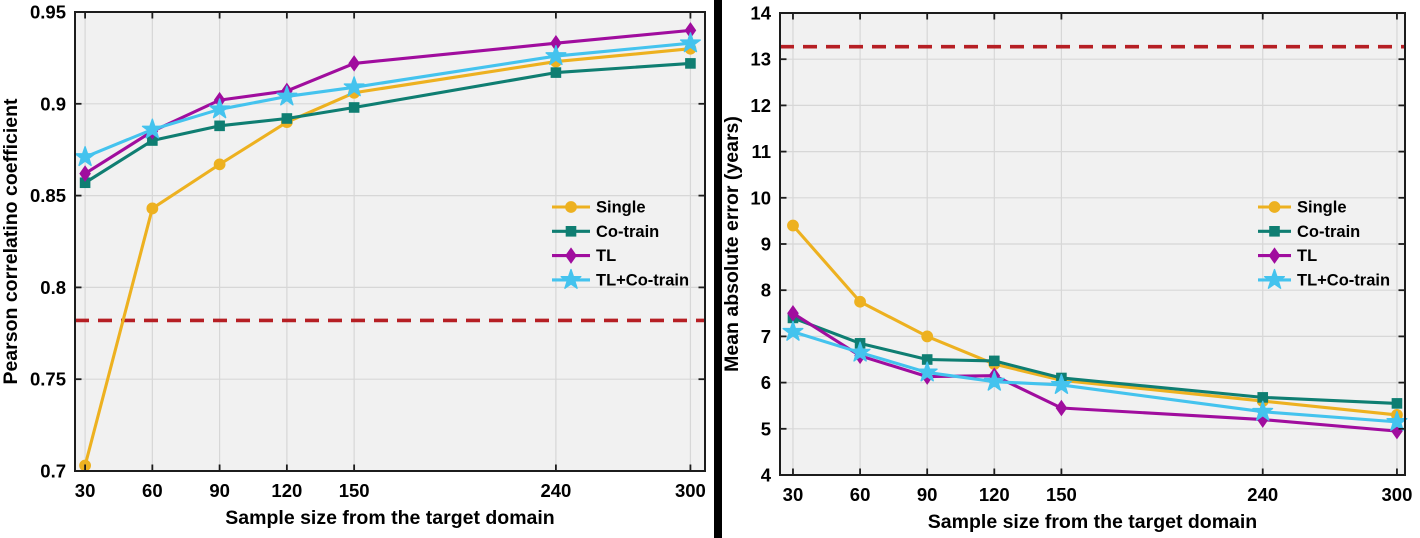  Describe the element at coordinates (48, 195) in the screenshot. I see `y-tick-label: 0.85` at that location.